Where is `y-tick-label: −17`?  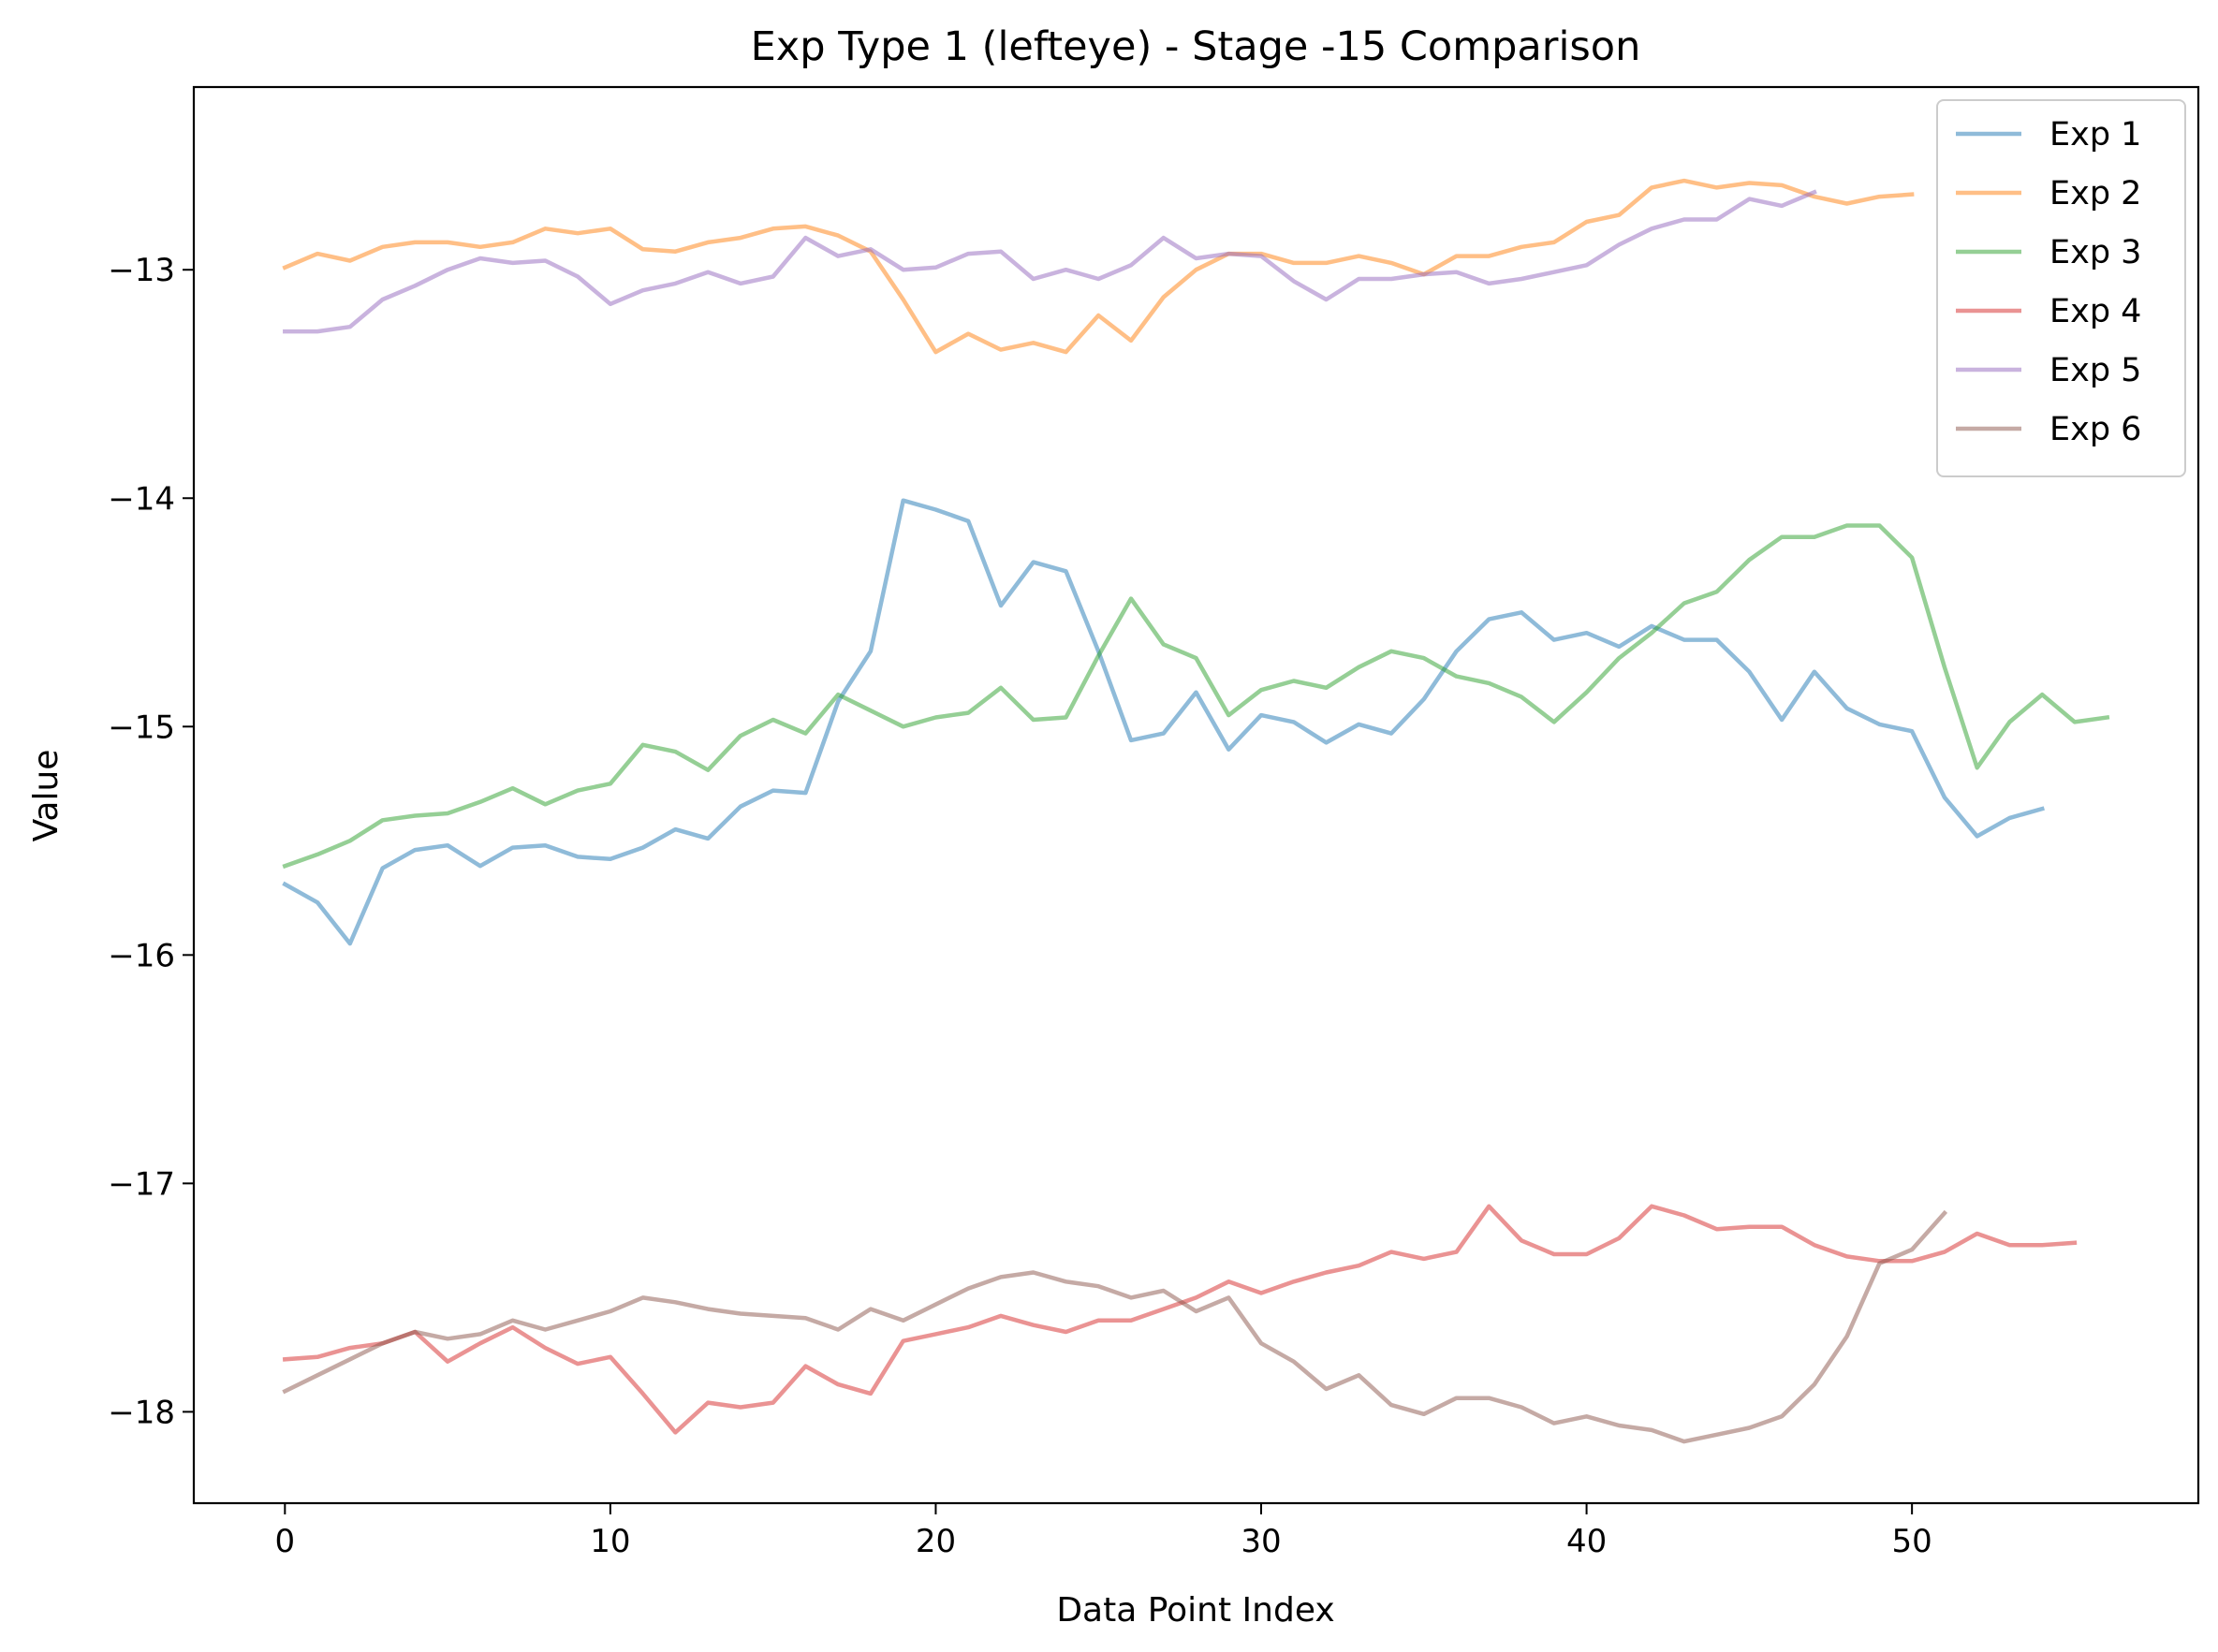 y-tick-label: −17 is located at coordinates (141, 1184).